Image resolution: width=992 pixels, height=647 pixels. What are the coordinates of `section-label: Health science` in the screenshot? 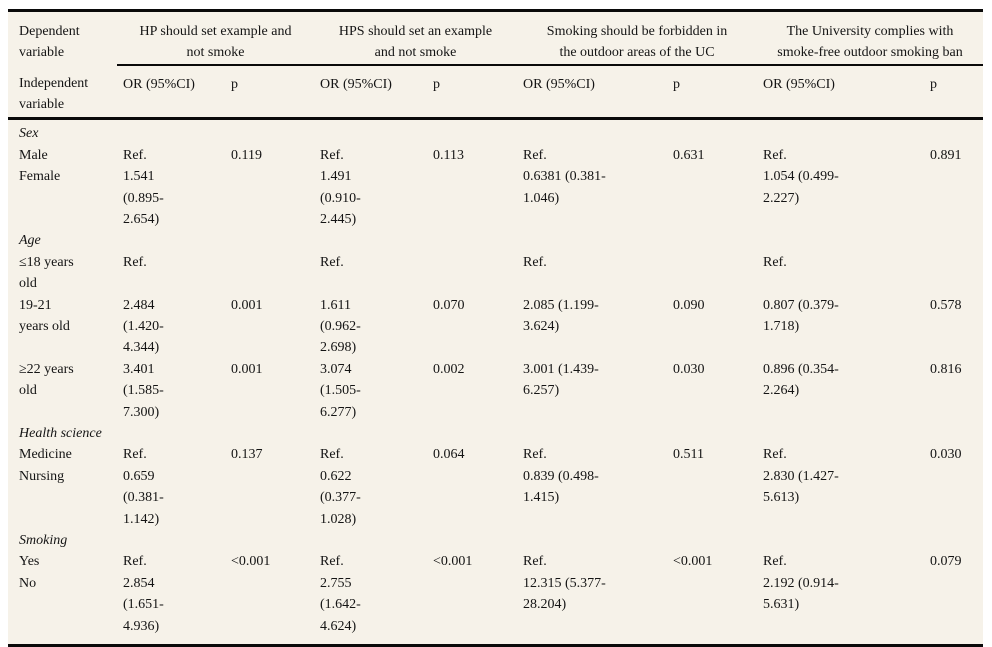 It's located at (60, 433).